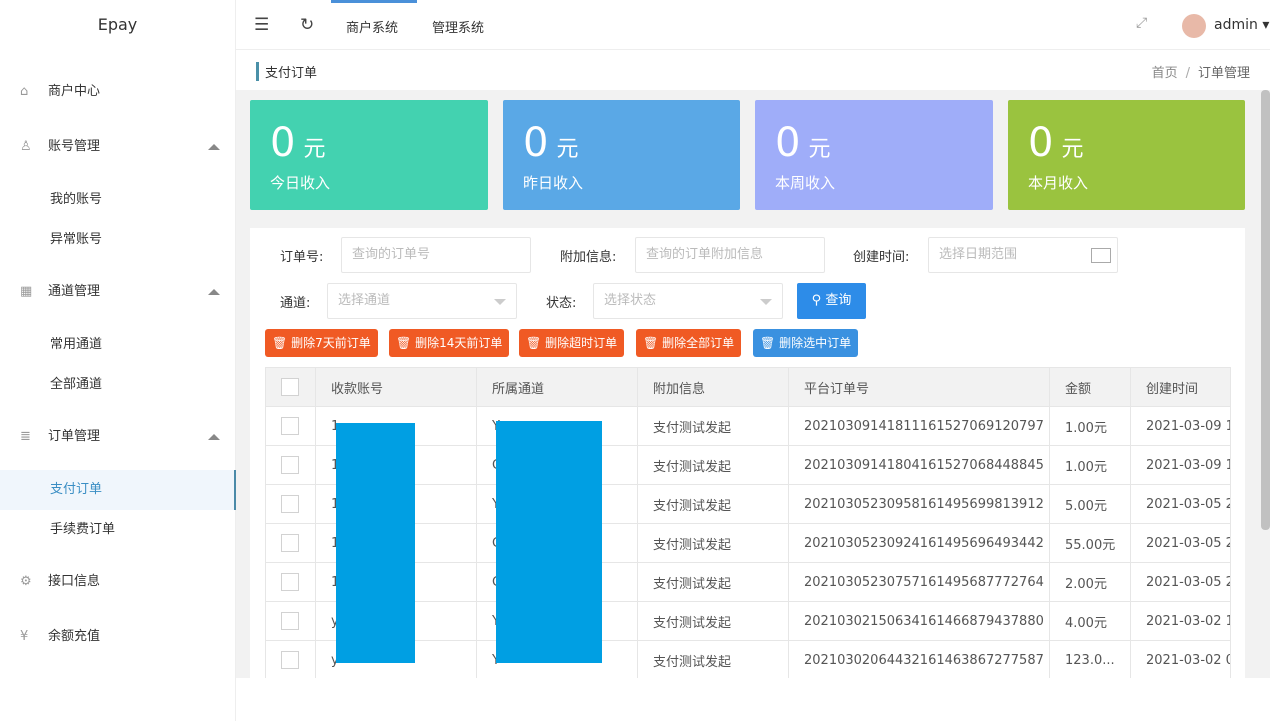 The image size is (1270, 721). I want to click on column-header-account: 收款账号, so click(396, 387).